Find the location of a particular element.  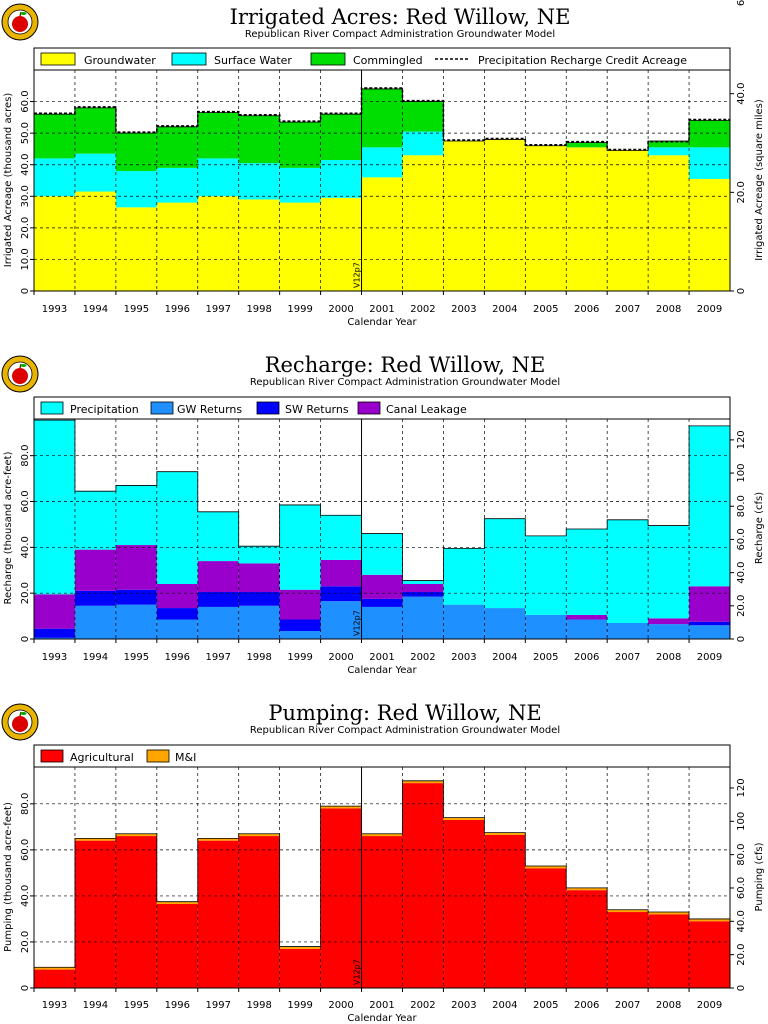

legend-label-surface-water: Surface Water is located at coordinates (253, 60).